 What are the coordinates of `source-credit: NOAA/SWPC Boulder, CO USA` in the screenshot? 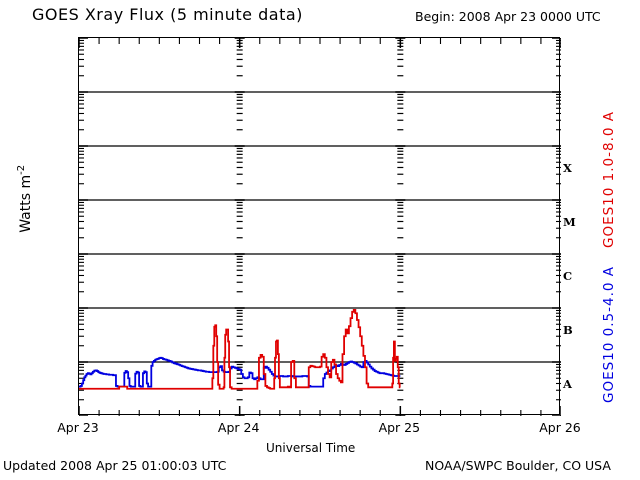 It's located at (518, 465).